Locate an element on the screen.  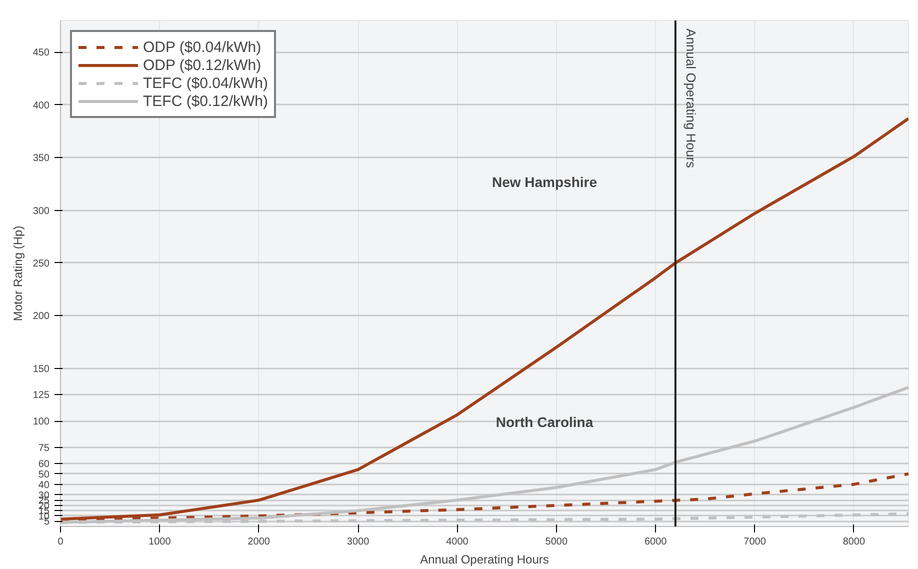
y-tick-label: 450 is located at coordinates (41, 53).